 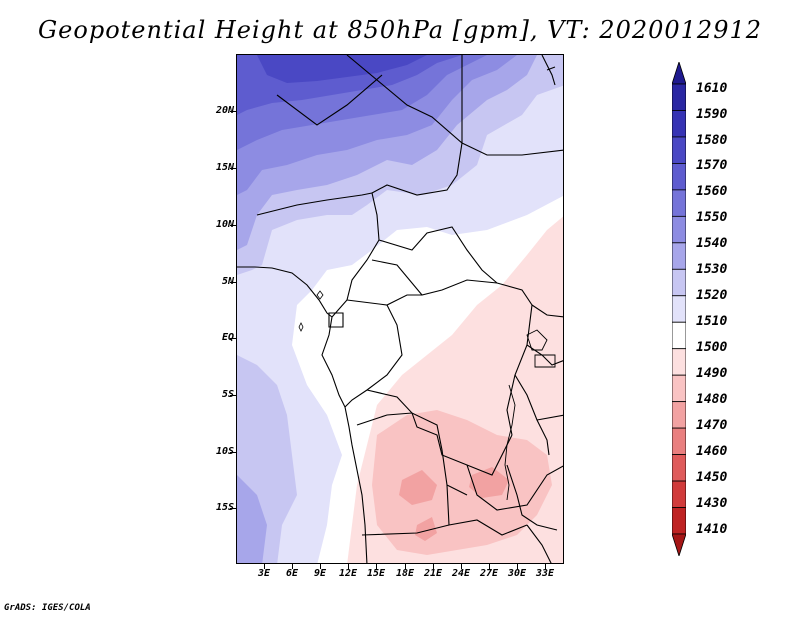 I want to click on colorbar-label-1580: 1580, so click(x=712, y=140).